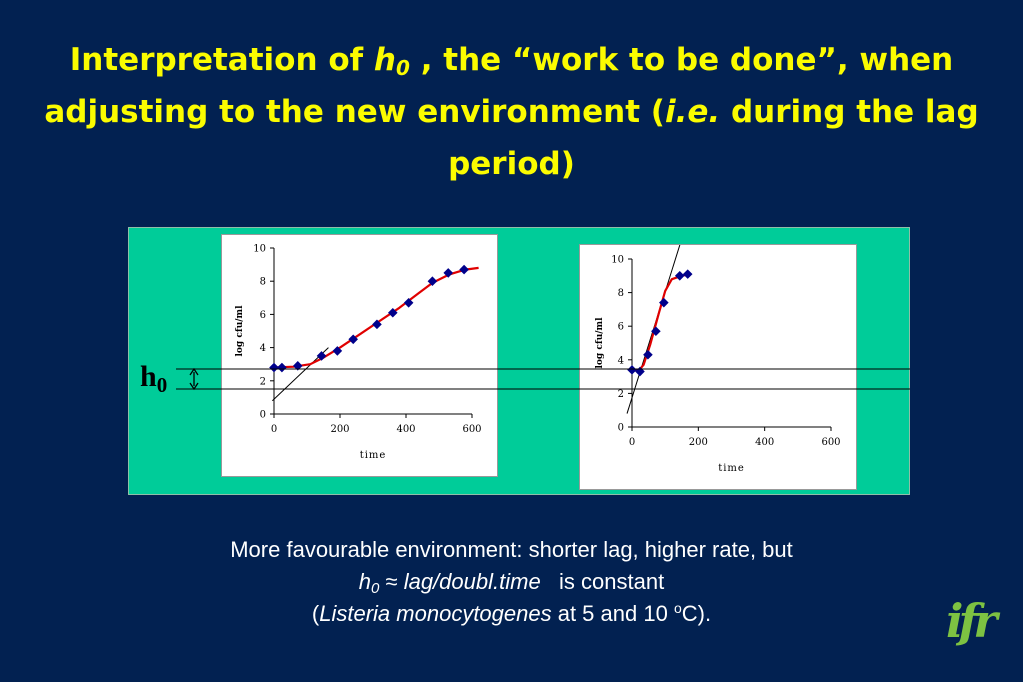 This screenshot has height=682, width=1023. What do you see at coordinates (472, 581) in the screenshot?
I see `caption-ratio: lag/doubl.time` at bounding box center [472, 581].